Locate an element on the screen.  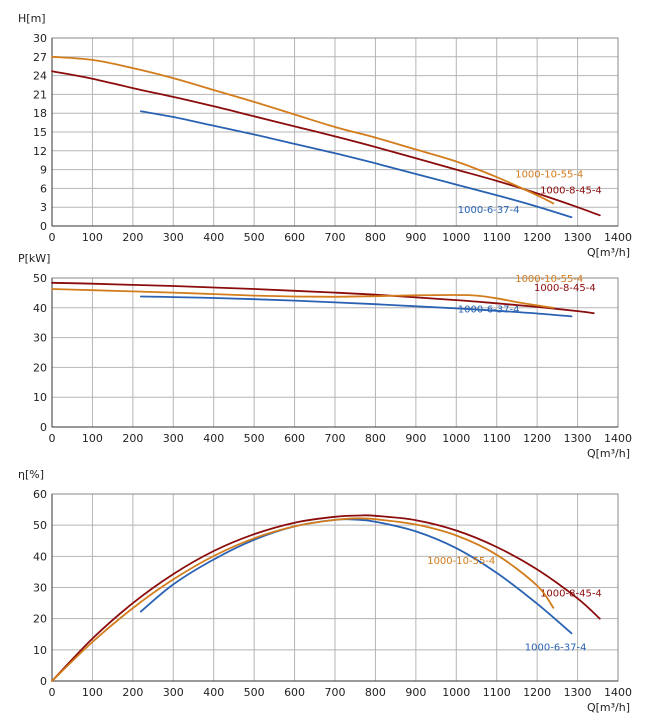
y-axis-label: P[kW] is located at coordinates (34, 258).